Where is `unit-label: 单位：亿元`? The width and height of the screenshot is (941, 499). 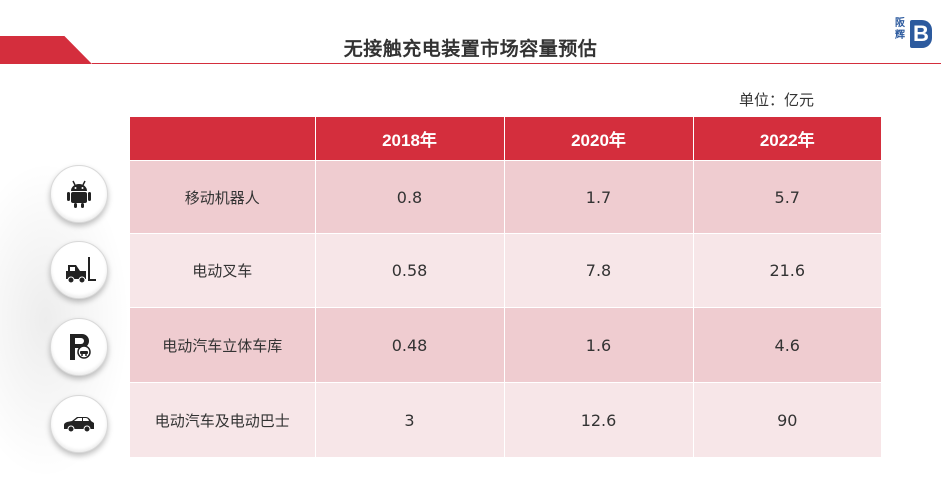
unit-label: 单位：亿元 is located at coordinates (777, 100).